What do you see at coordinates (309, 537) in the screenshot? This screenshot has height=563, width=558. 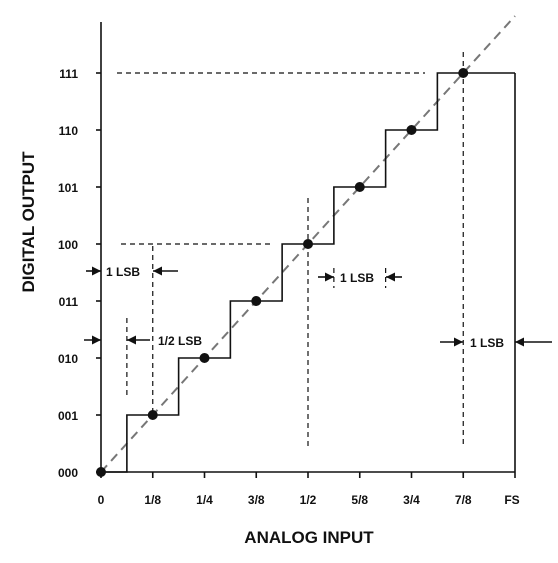 I see `x-axis-title: ANALOG INPUT` at bounding box center [309, 537].